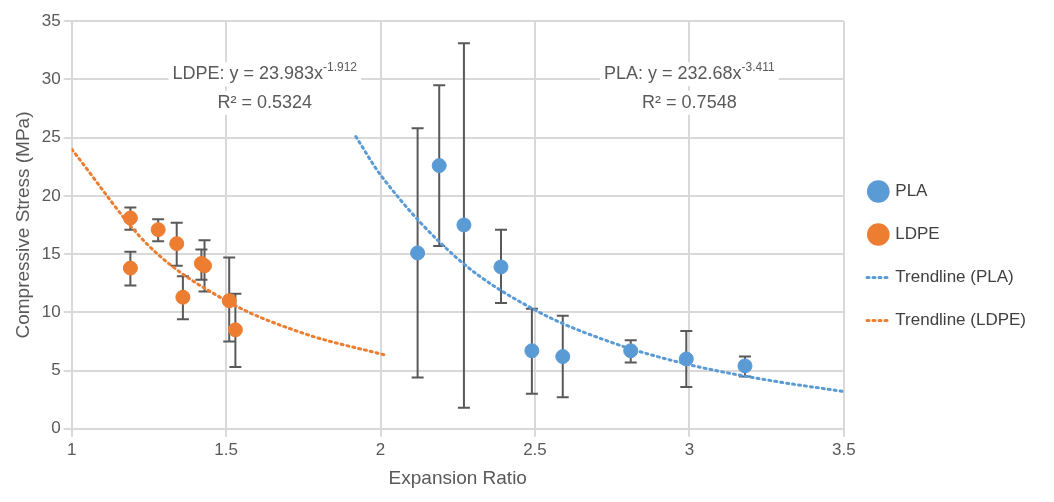  I want to click on y-tick-label: 15, so click(51, 253).